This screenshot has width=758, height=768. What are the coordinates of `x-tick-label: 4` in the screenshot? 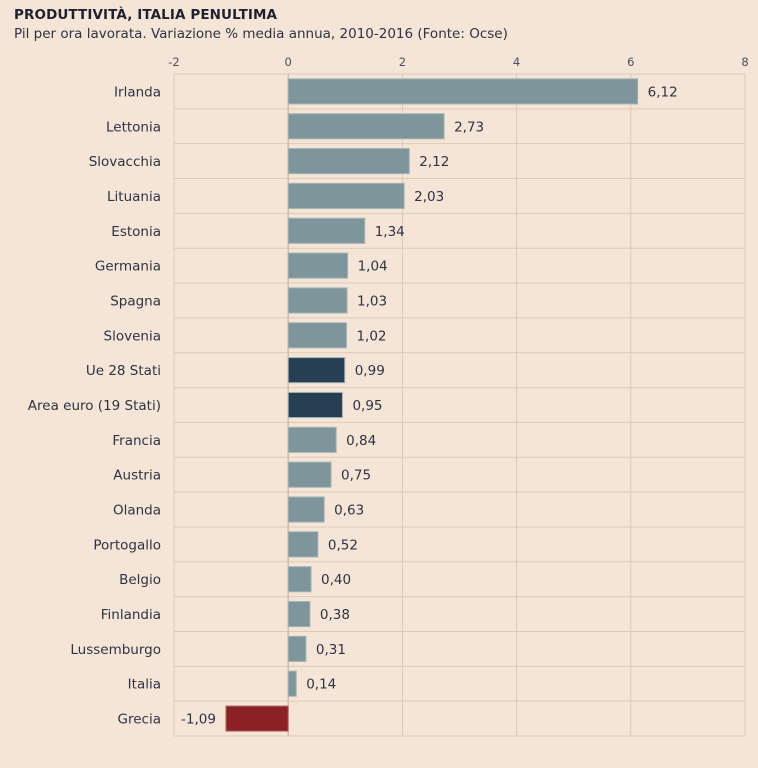 It's located at (516, 62).